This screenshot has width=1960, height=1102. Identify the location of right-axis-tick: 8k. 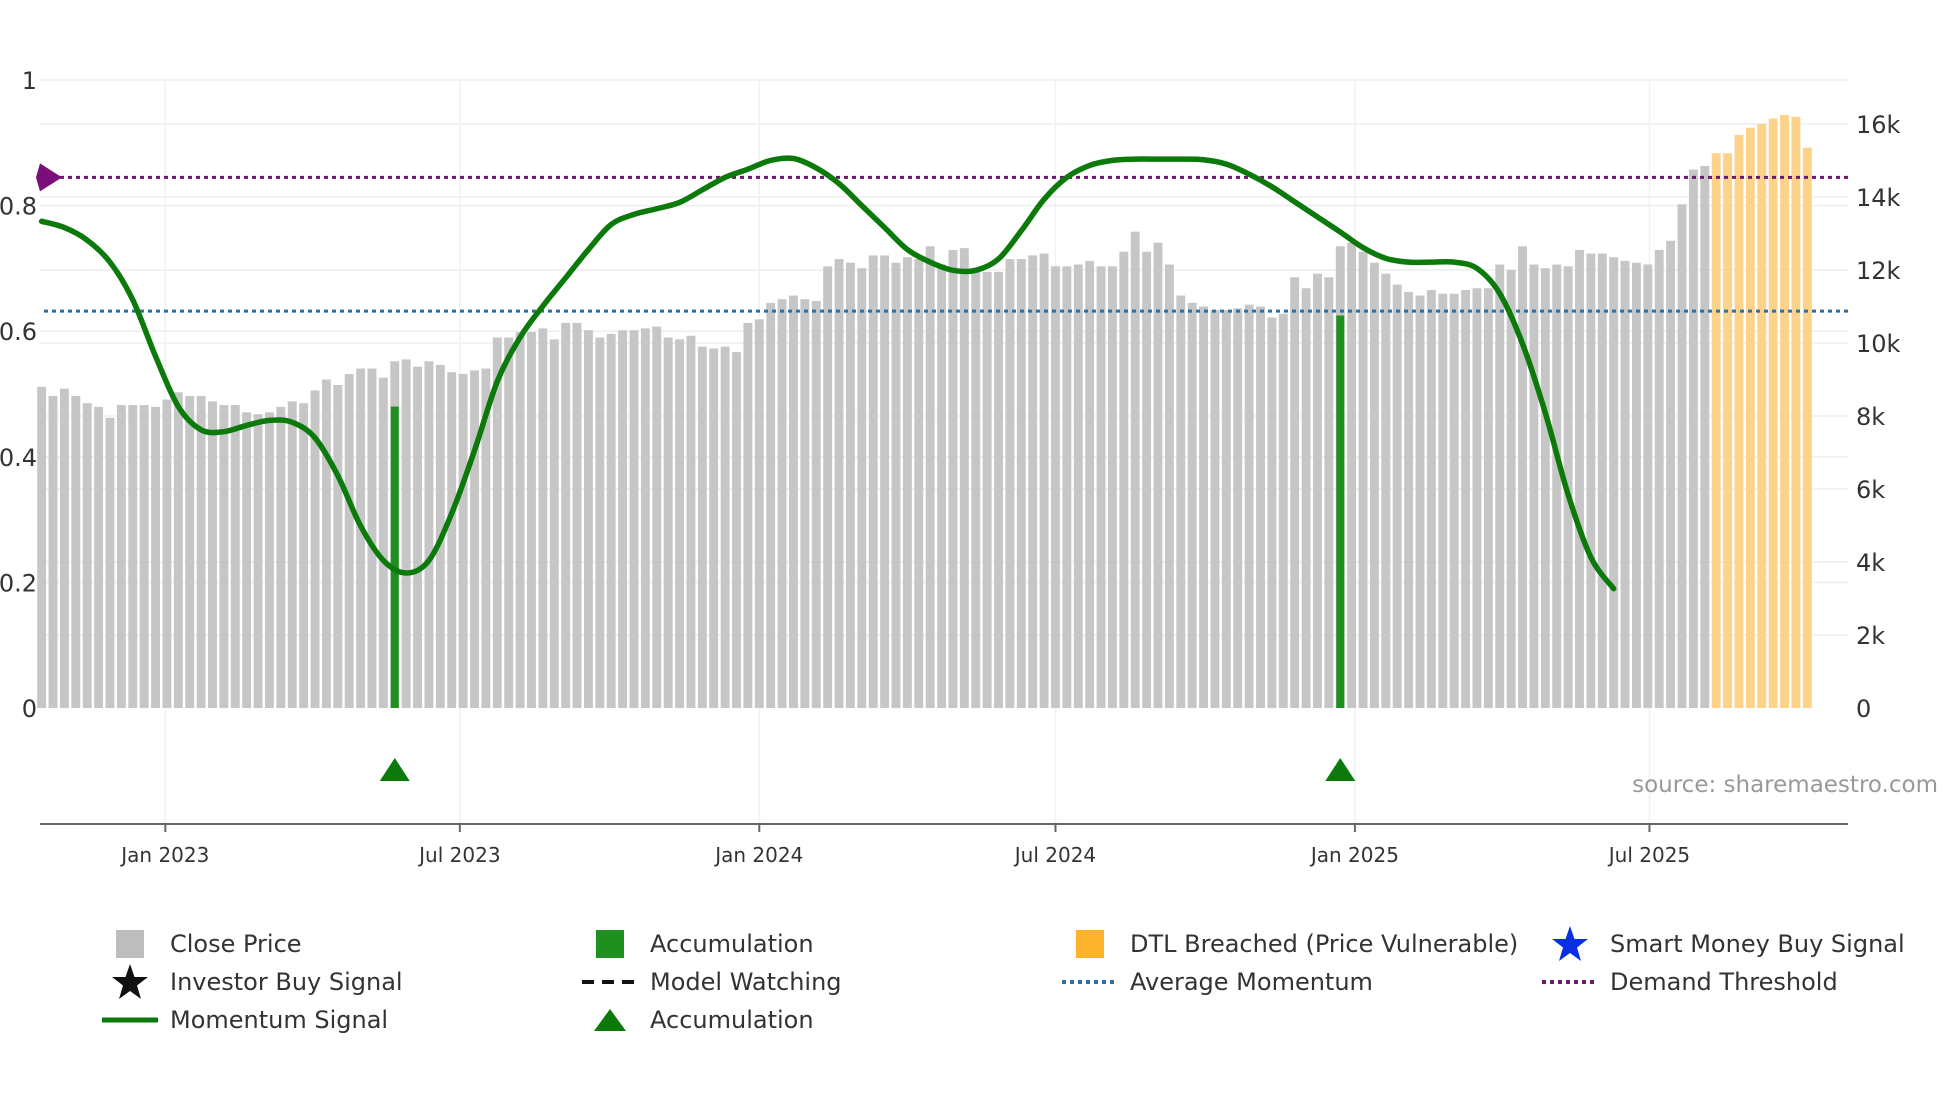
(1870, 417).